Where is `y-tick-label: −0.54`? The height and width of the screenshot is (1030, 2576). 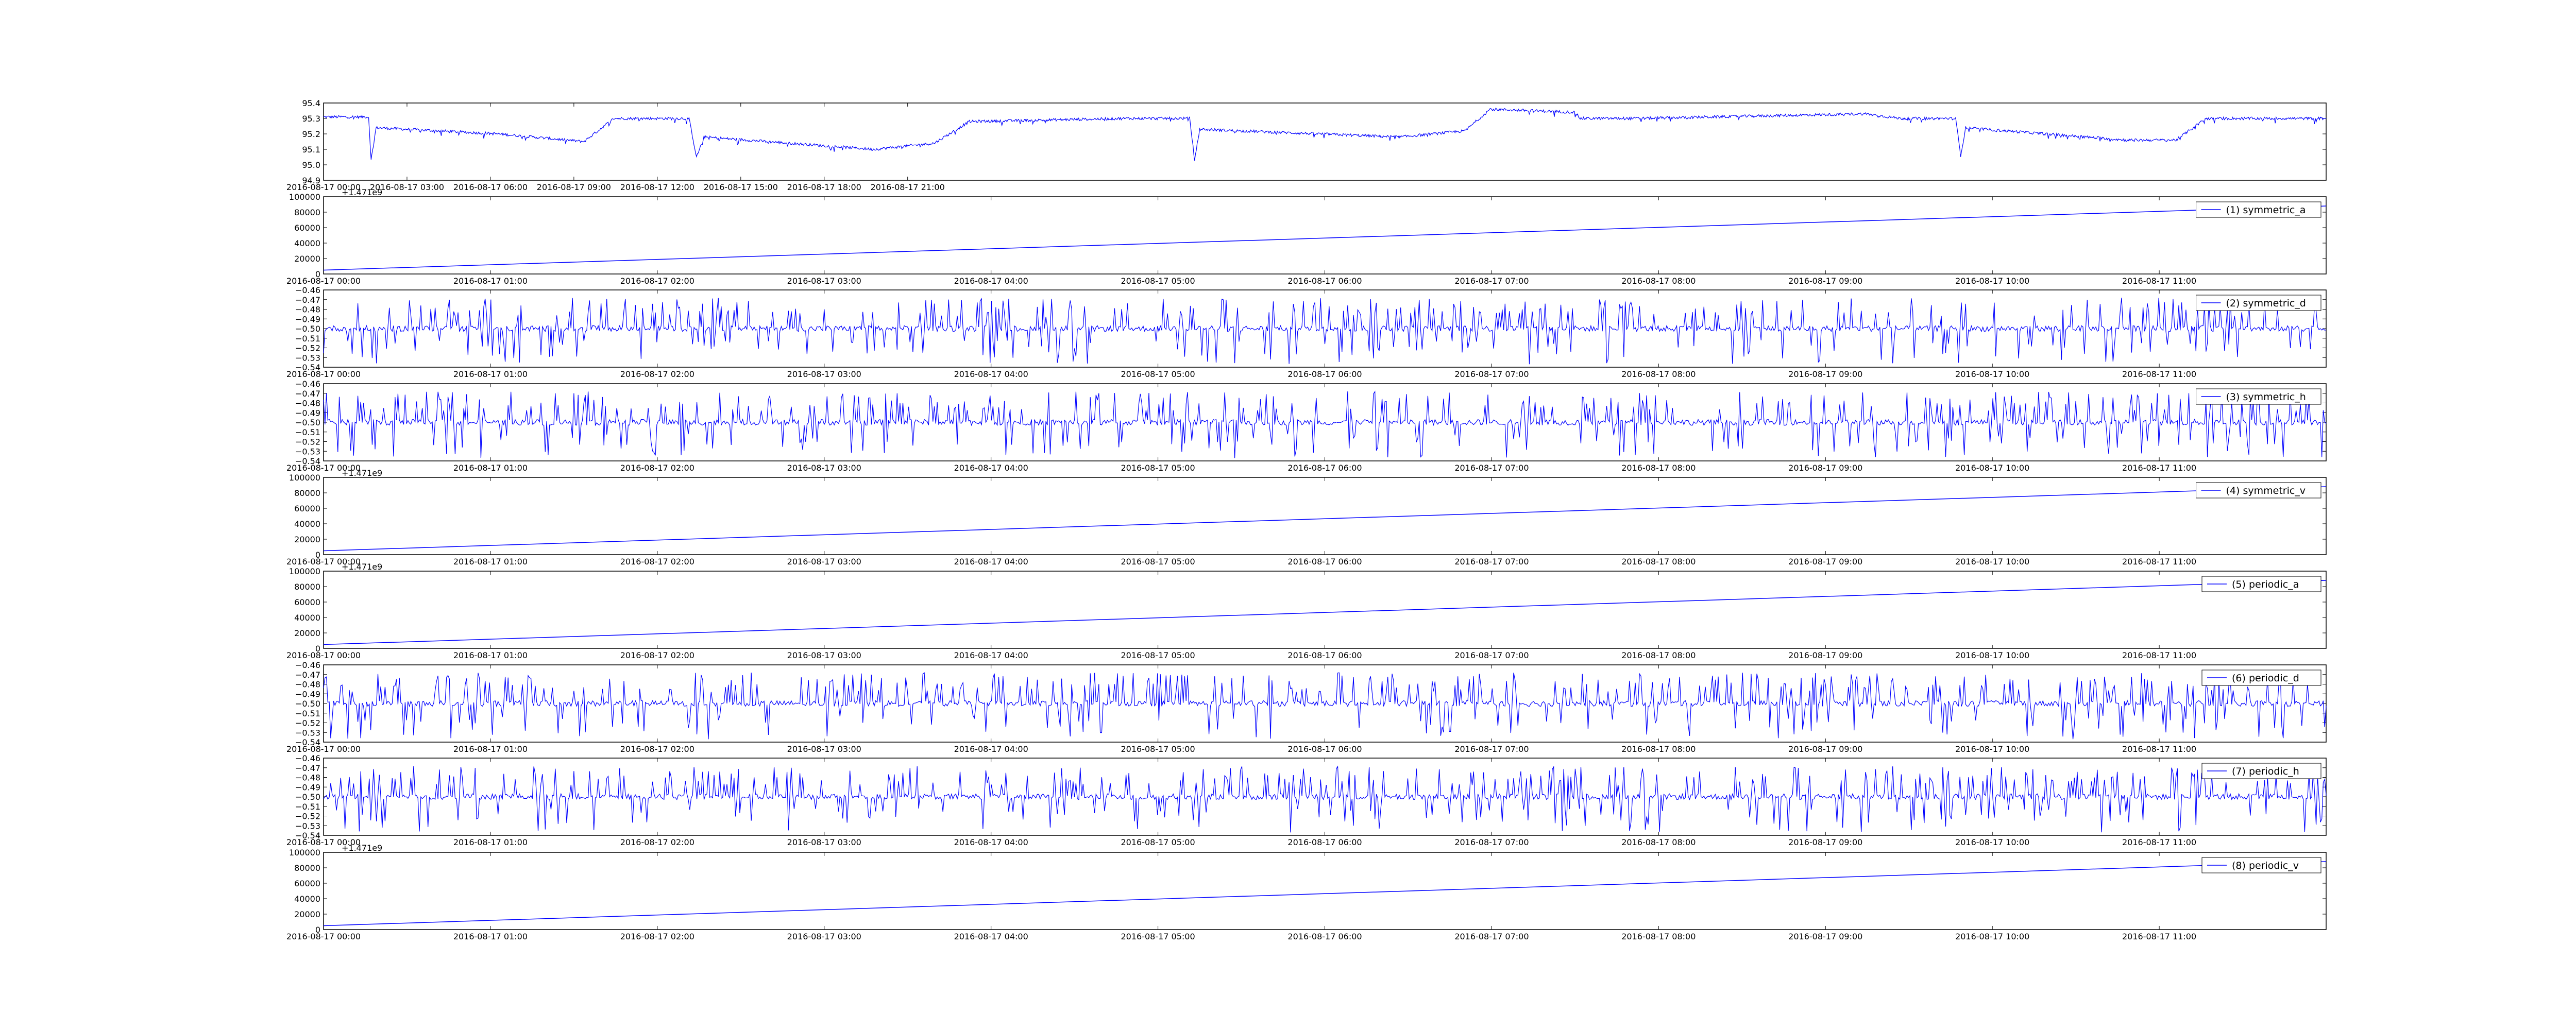 y-tick-label: −0.54 is located at coordinates (307, 835).